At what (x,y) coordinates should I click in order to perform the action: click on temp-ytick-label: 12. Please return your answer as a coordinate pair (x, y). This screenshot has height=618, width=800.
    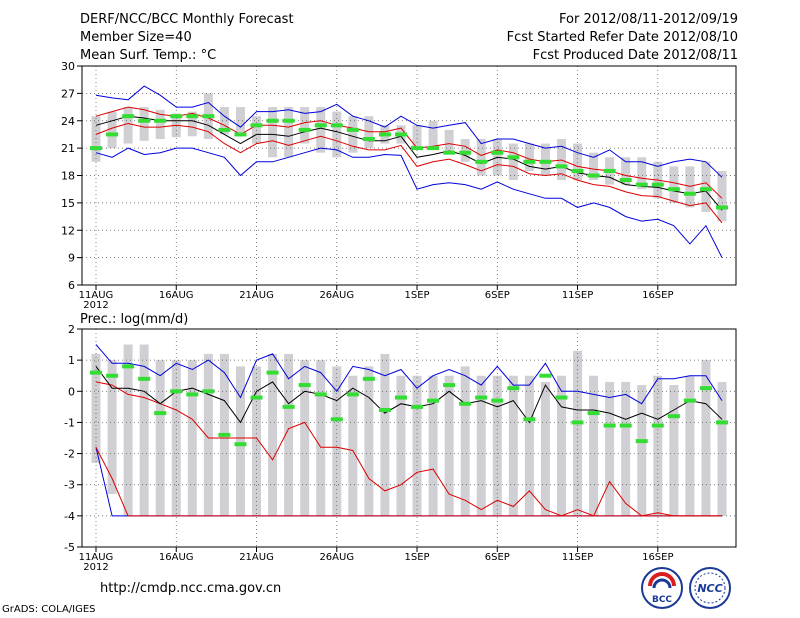
    Looking at the image, I should click on (68, 230).